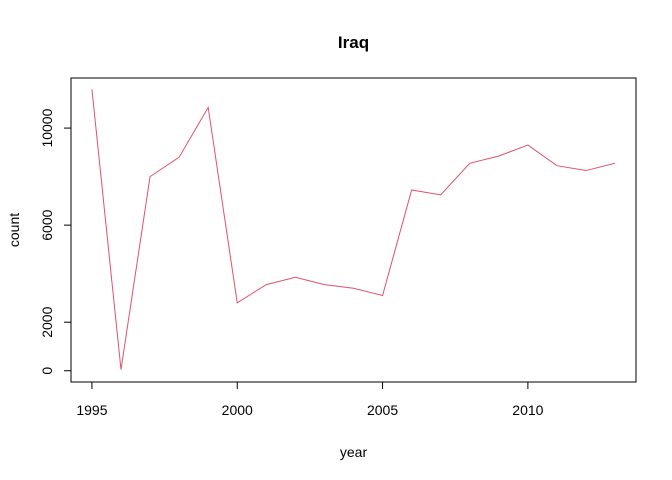 Image resolution: width=672 pixels, height=480 pixels. I want to click on y-tick-label: 2000, so click(47, 321).